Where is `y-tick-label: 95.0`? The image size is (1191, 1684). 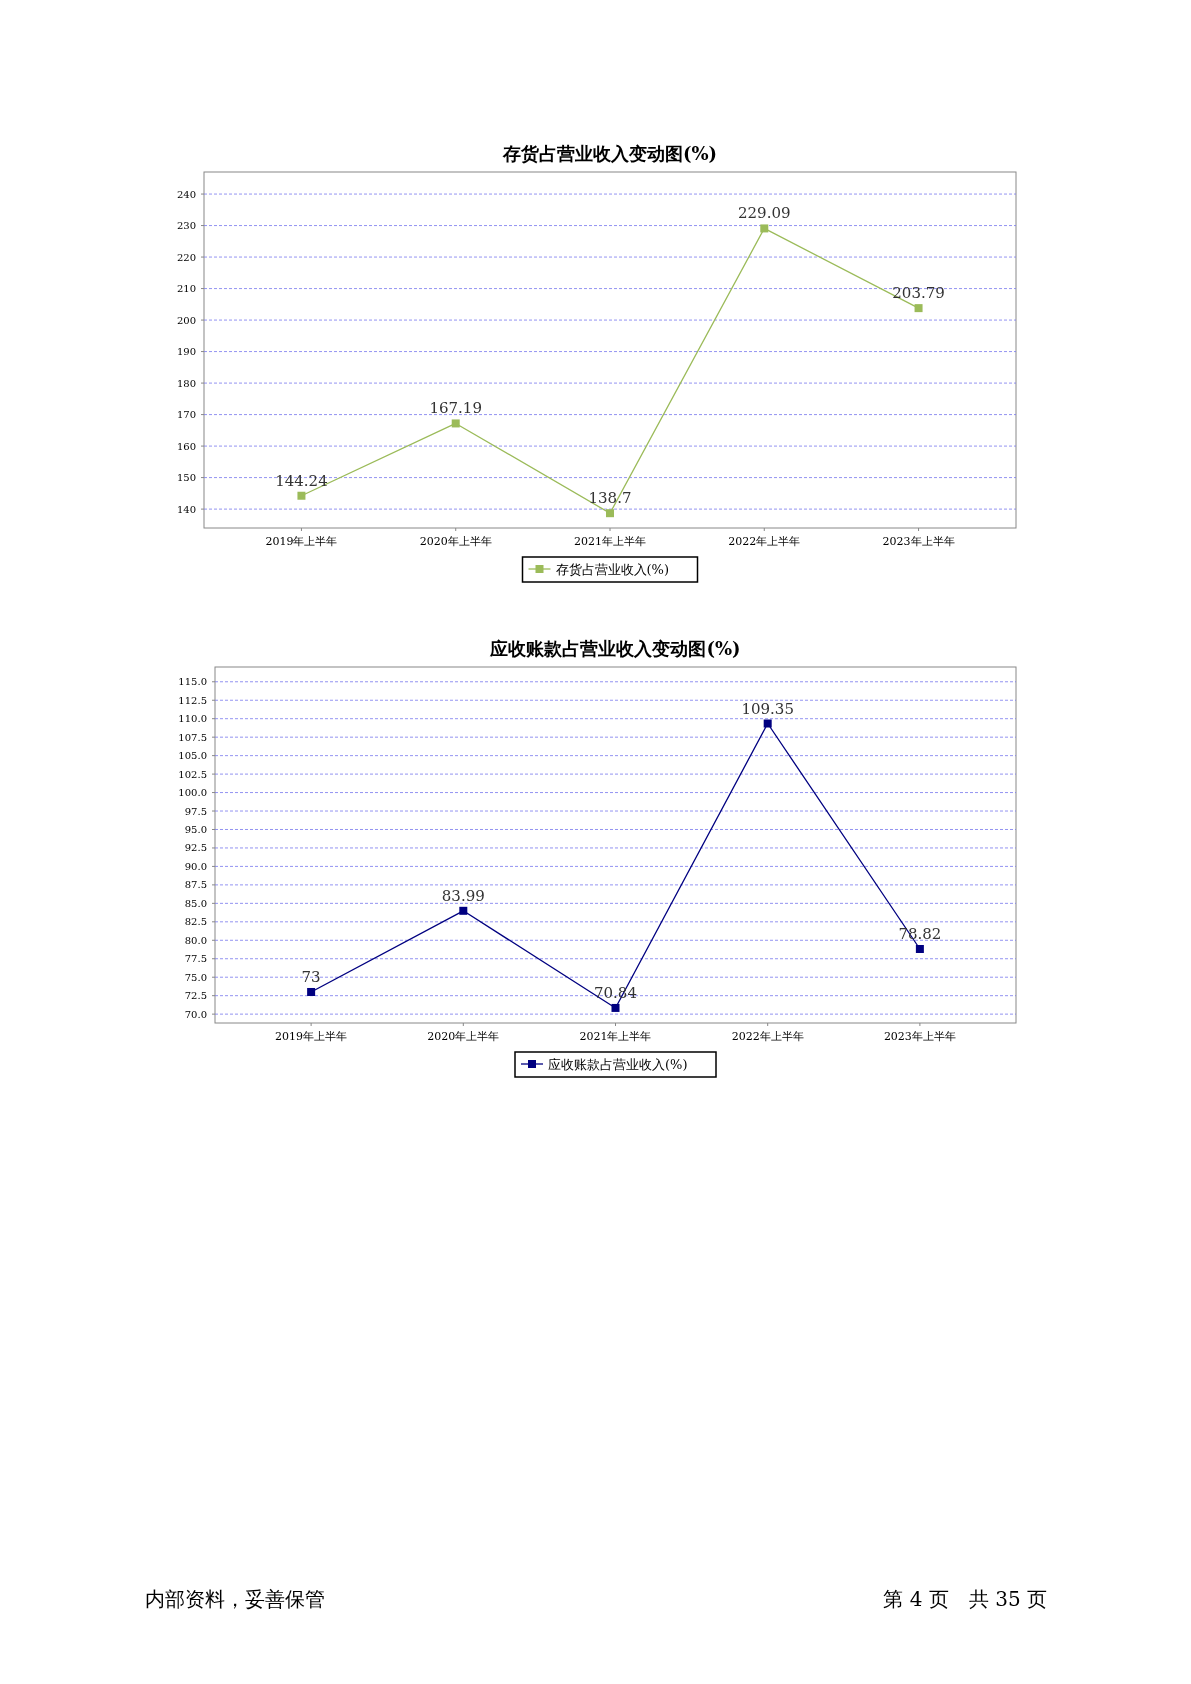
y-tick-label: 95.0 is located at coordinates (195, 829).